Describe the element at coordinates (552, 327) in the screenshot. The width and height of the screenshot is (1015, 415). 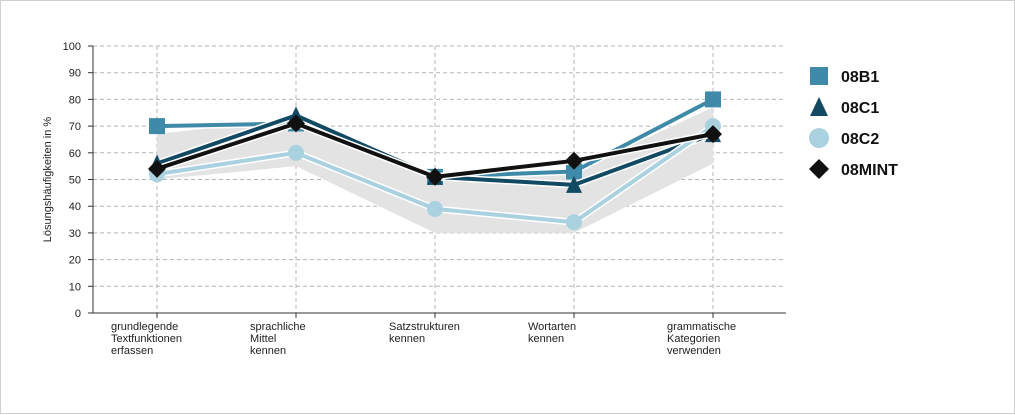
I see `x-tick-label-line: Wortarten` at that location.